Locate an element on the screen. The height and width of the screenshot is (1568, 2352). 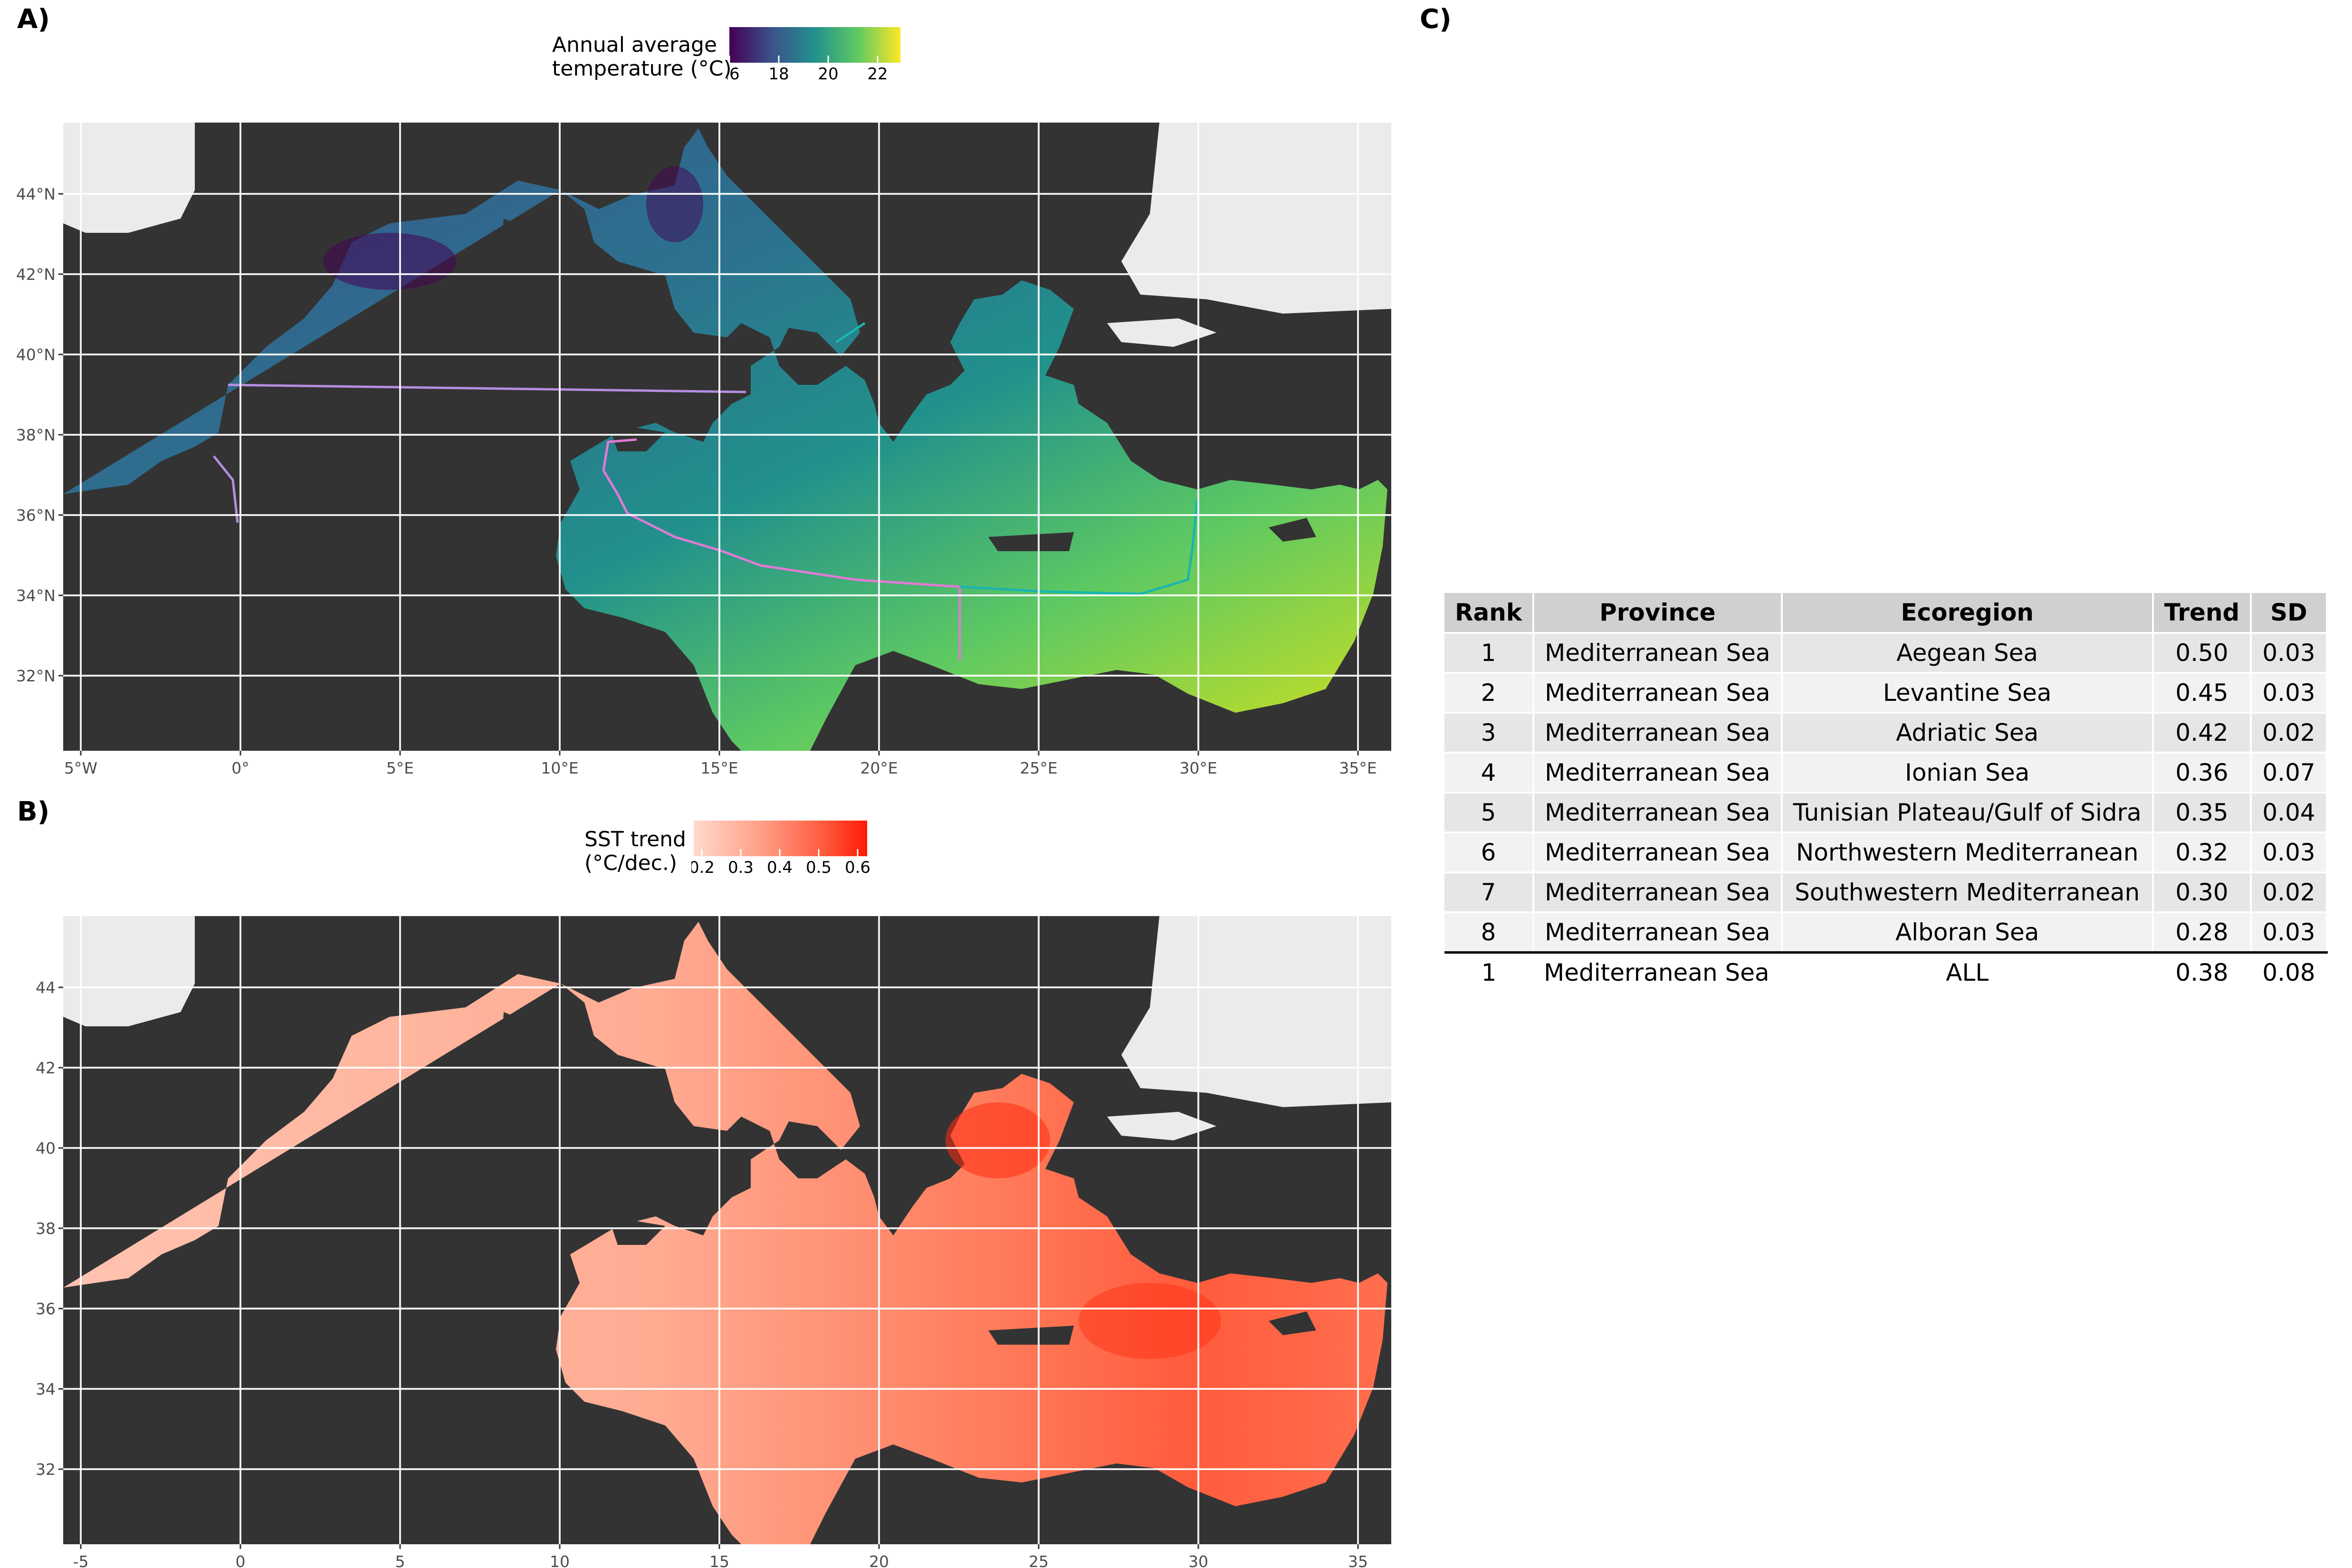
table-cell: Adriatic Sea is located at coordinates (1967, 734).